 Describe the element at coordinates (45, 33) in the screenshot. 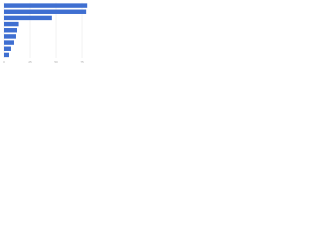

I see `chart: 0 25 50 75` at that location.